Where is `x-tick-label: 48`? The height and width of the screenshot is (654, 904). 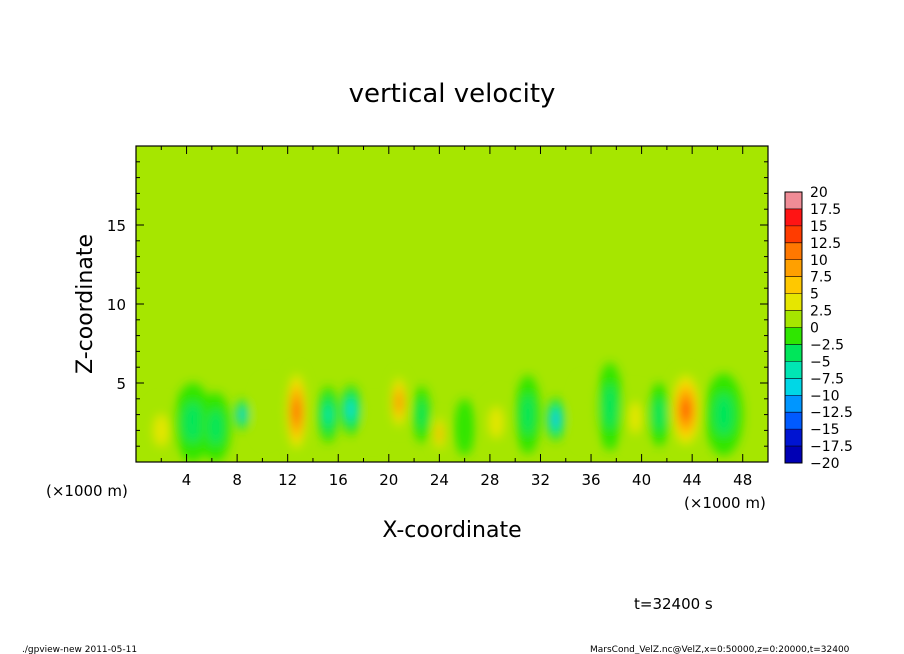 x-tick-label: 48 is located at coordinates (742, 480).